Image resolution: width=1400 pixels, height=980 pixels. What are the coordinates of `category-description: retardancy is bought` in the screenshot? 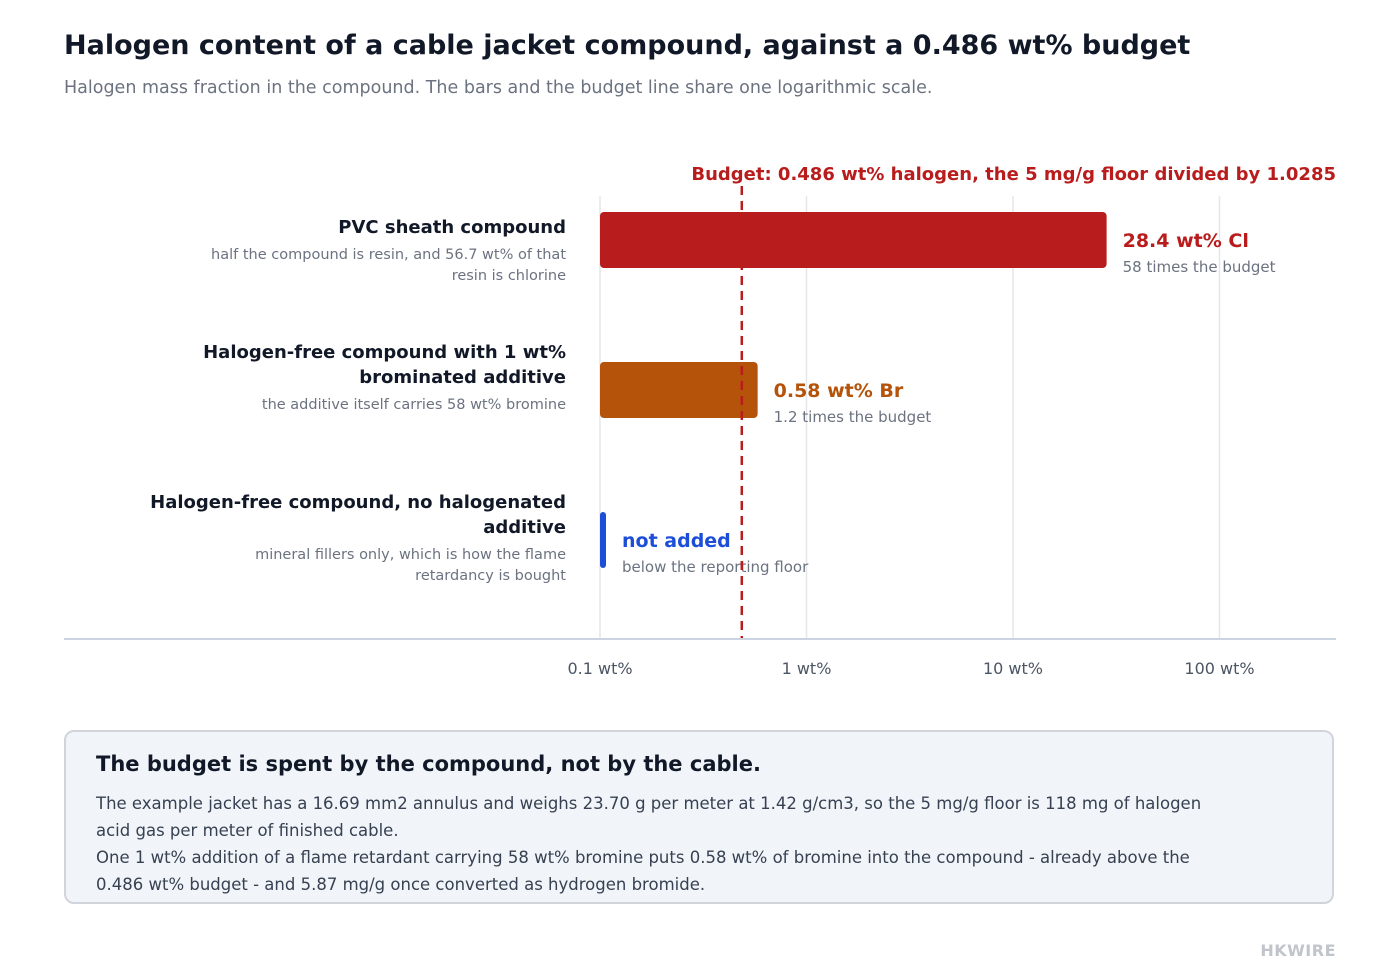 It's located at (490, 576).